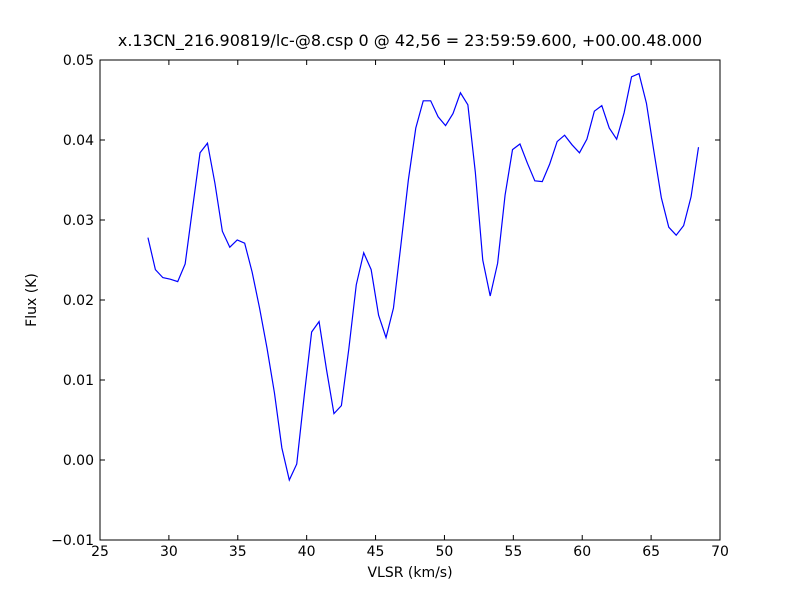  Describe the element at coordinates (78, 381) in the screenshot. I see `y-tick-label: 0.01` at that location.